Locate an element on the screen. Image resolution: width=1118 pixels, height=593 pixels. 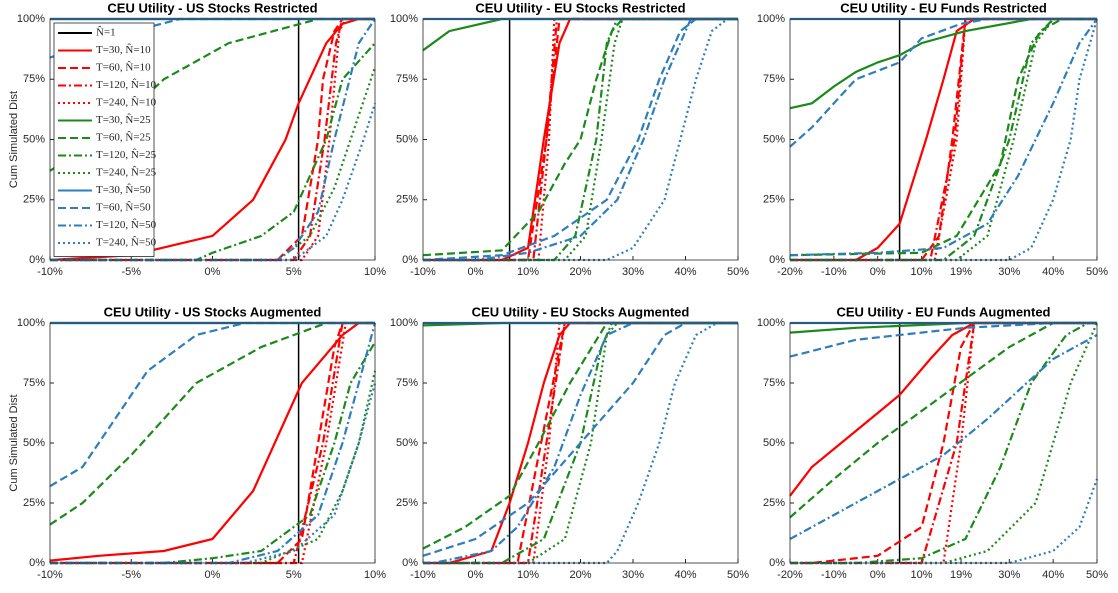
subplot-title: CEU Utility - US Stocks Restricted is located at coordinates (212, 7).